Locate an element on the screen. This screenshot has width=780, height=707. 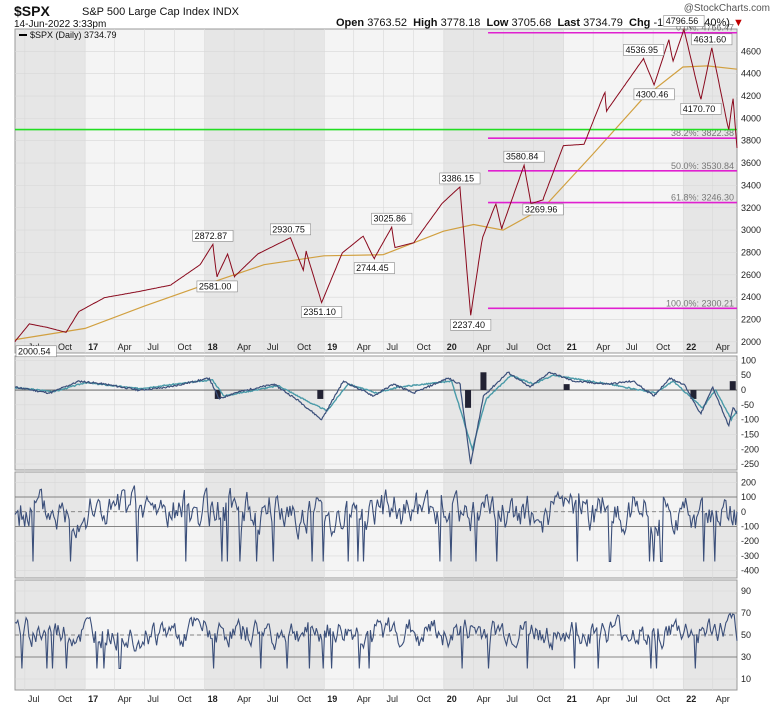
y-tick-label: 4000 is located at coordinates (751, 118).